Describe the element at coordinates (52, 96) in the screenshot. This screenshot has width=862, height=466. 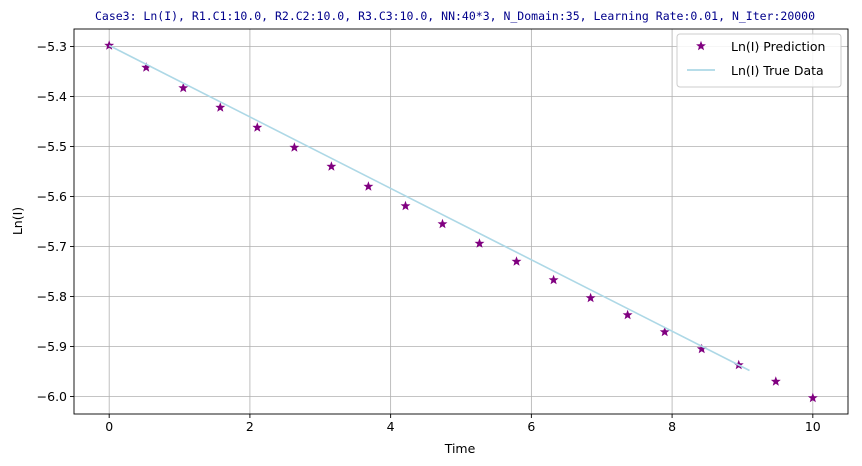
I see `y-tick-label: −5.4` at that location.